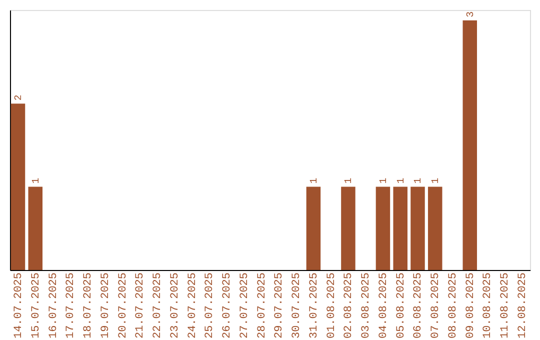  I want to click on x-tick-label: 27.07.2025, so click(244, 305).